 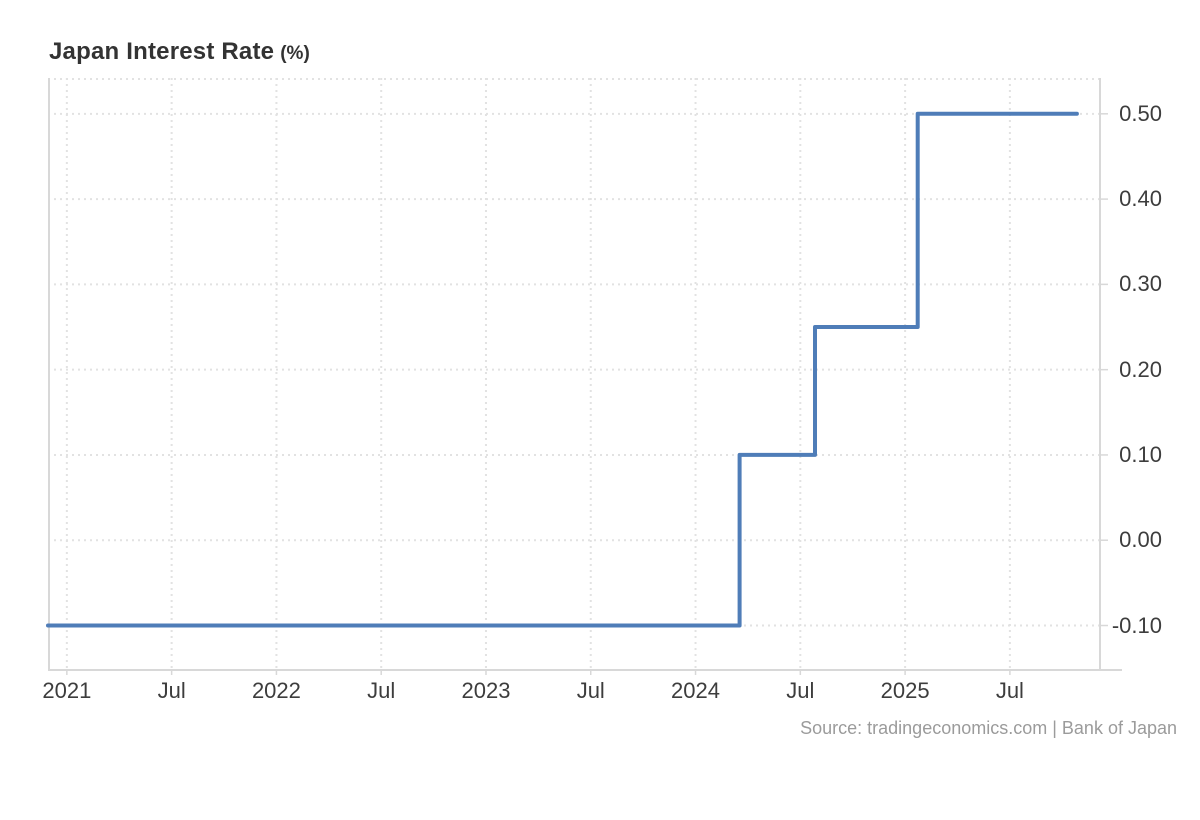 I want to click on y-tick-label-5: 0.00, so click(x=1140, y=540).